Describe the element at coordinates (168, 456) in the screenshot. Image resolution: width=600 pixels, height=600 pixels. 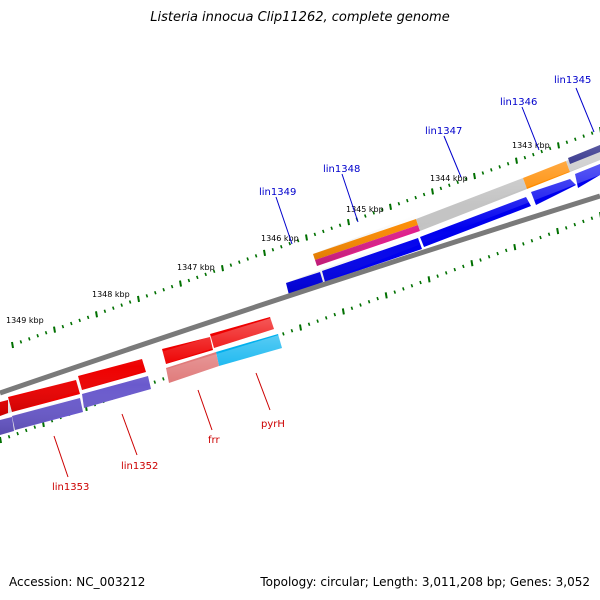
I see `reverse-labels: pyrH frr lin1352 lin1353` at that location.